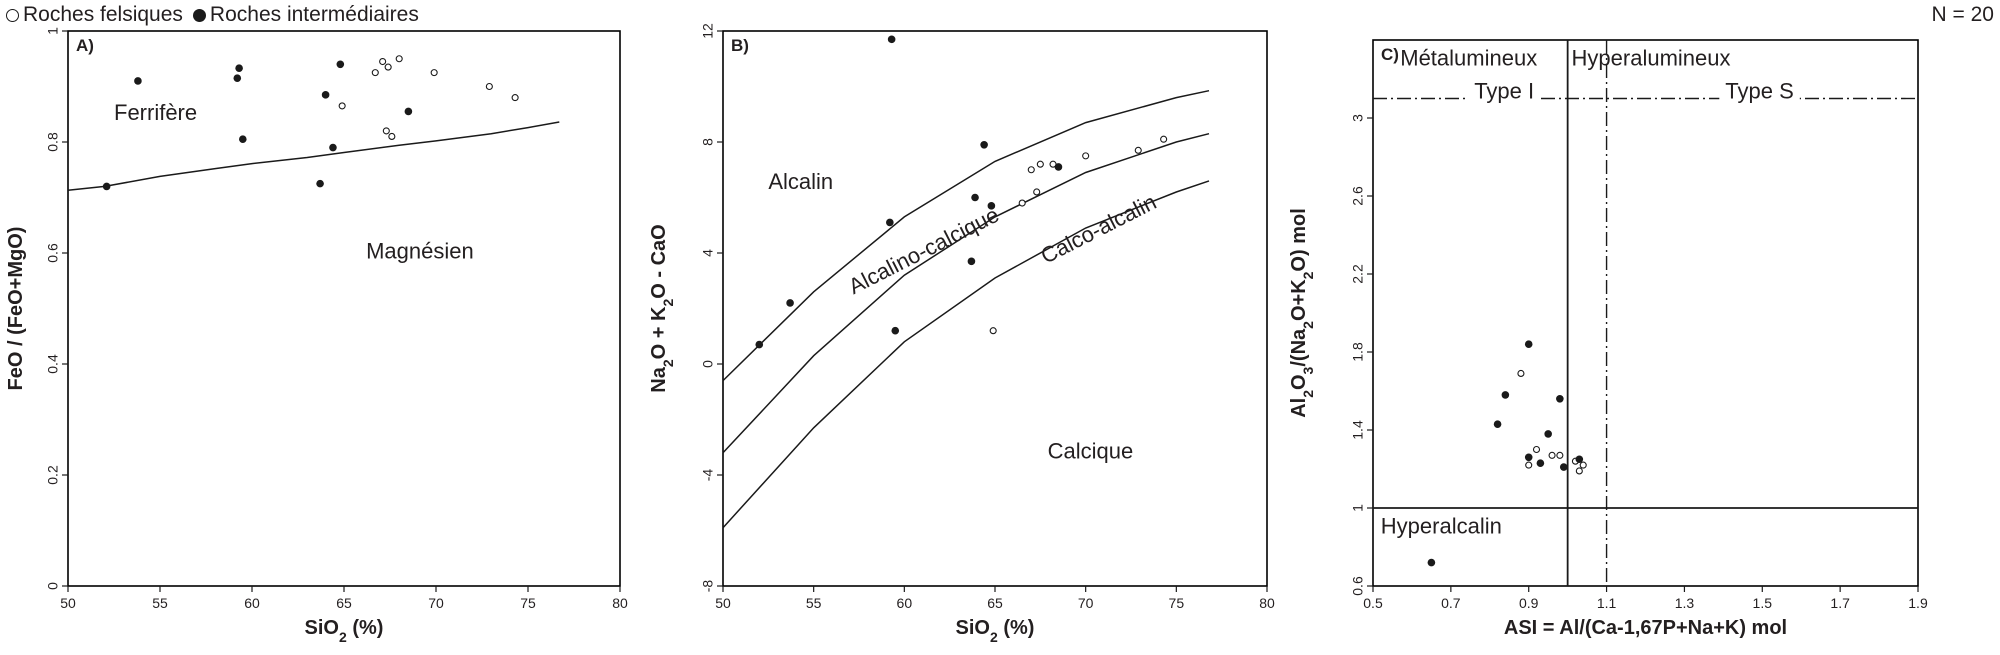 This screenshot has width=2000, height=655. I want to click on y-tick-label: 1.4, so click(1358, 430).